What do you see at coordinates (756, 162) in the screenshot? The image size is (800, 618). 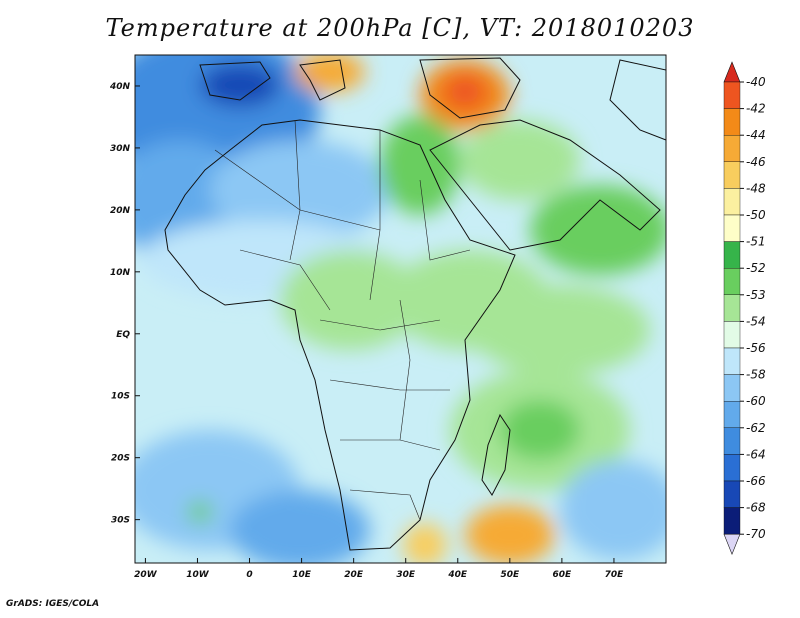 I see `colorbar-label: -46` at bounding box center [756, 162].